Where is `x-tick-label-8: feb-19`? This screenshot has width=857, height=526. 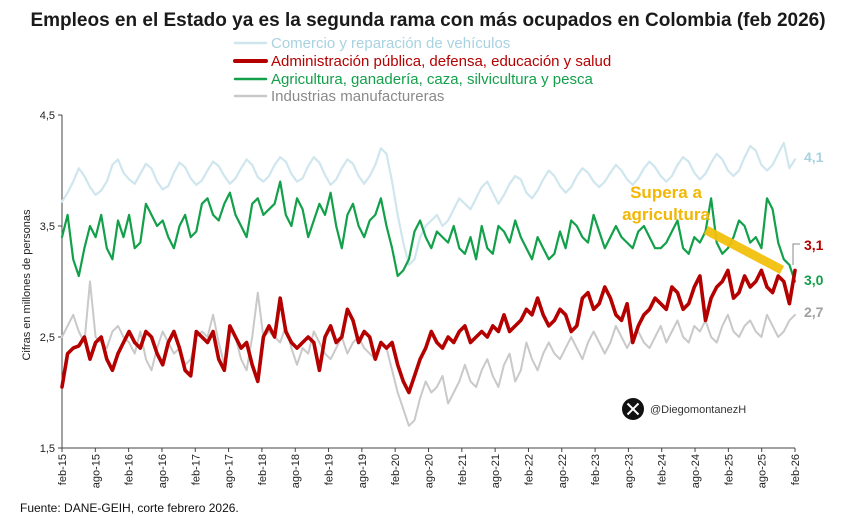 x-tick-label-8: feb-19 is located at coordinates (330, 469).